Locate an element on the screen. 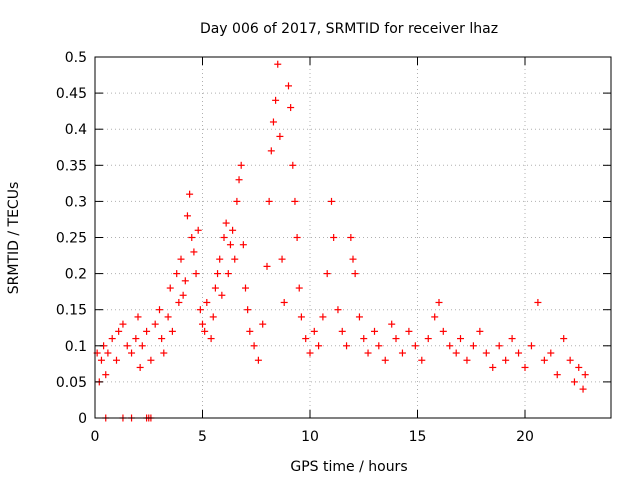 The width and height of the screenshot is (640, 480). y-tick-label: 0.4 is located at coordinates (76, 130).